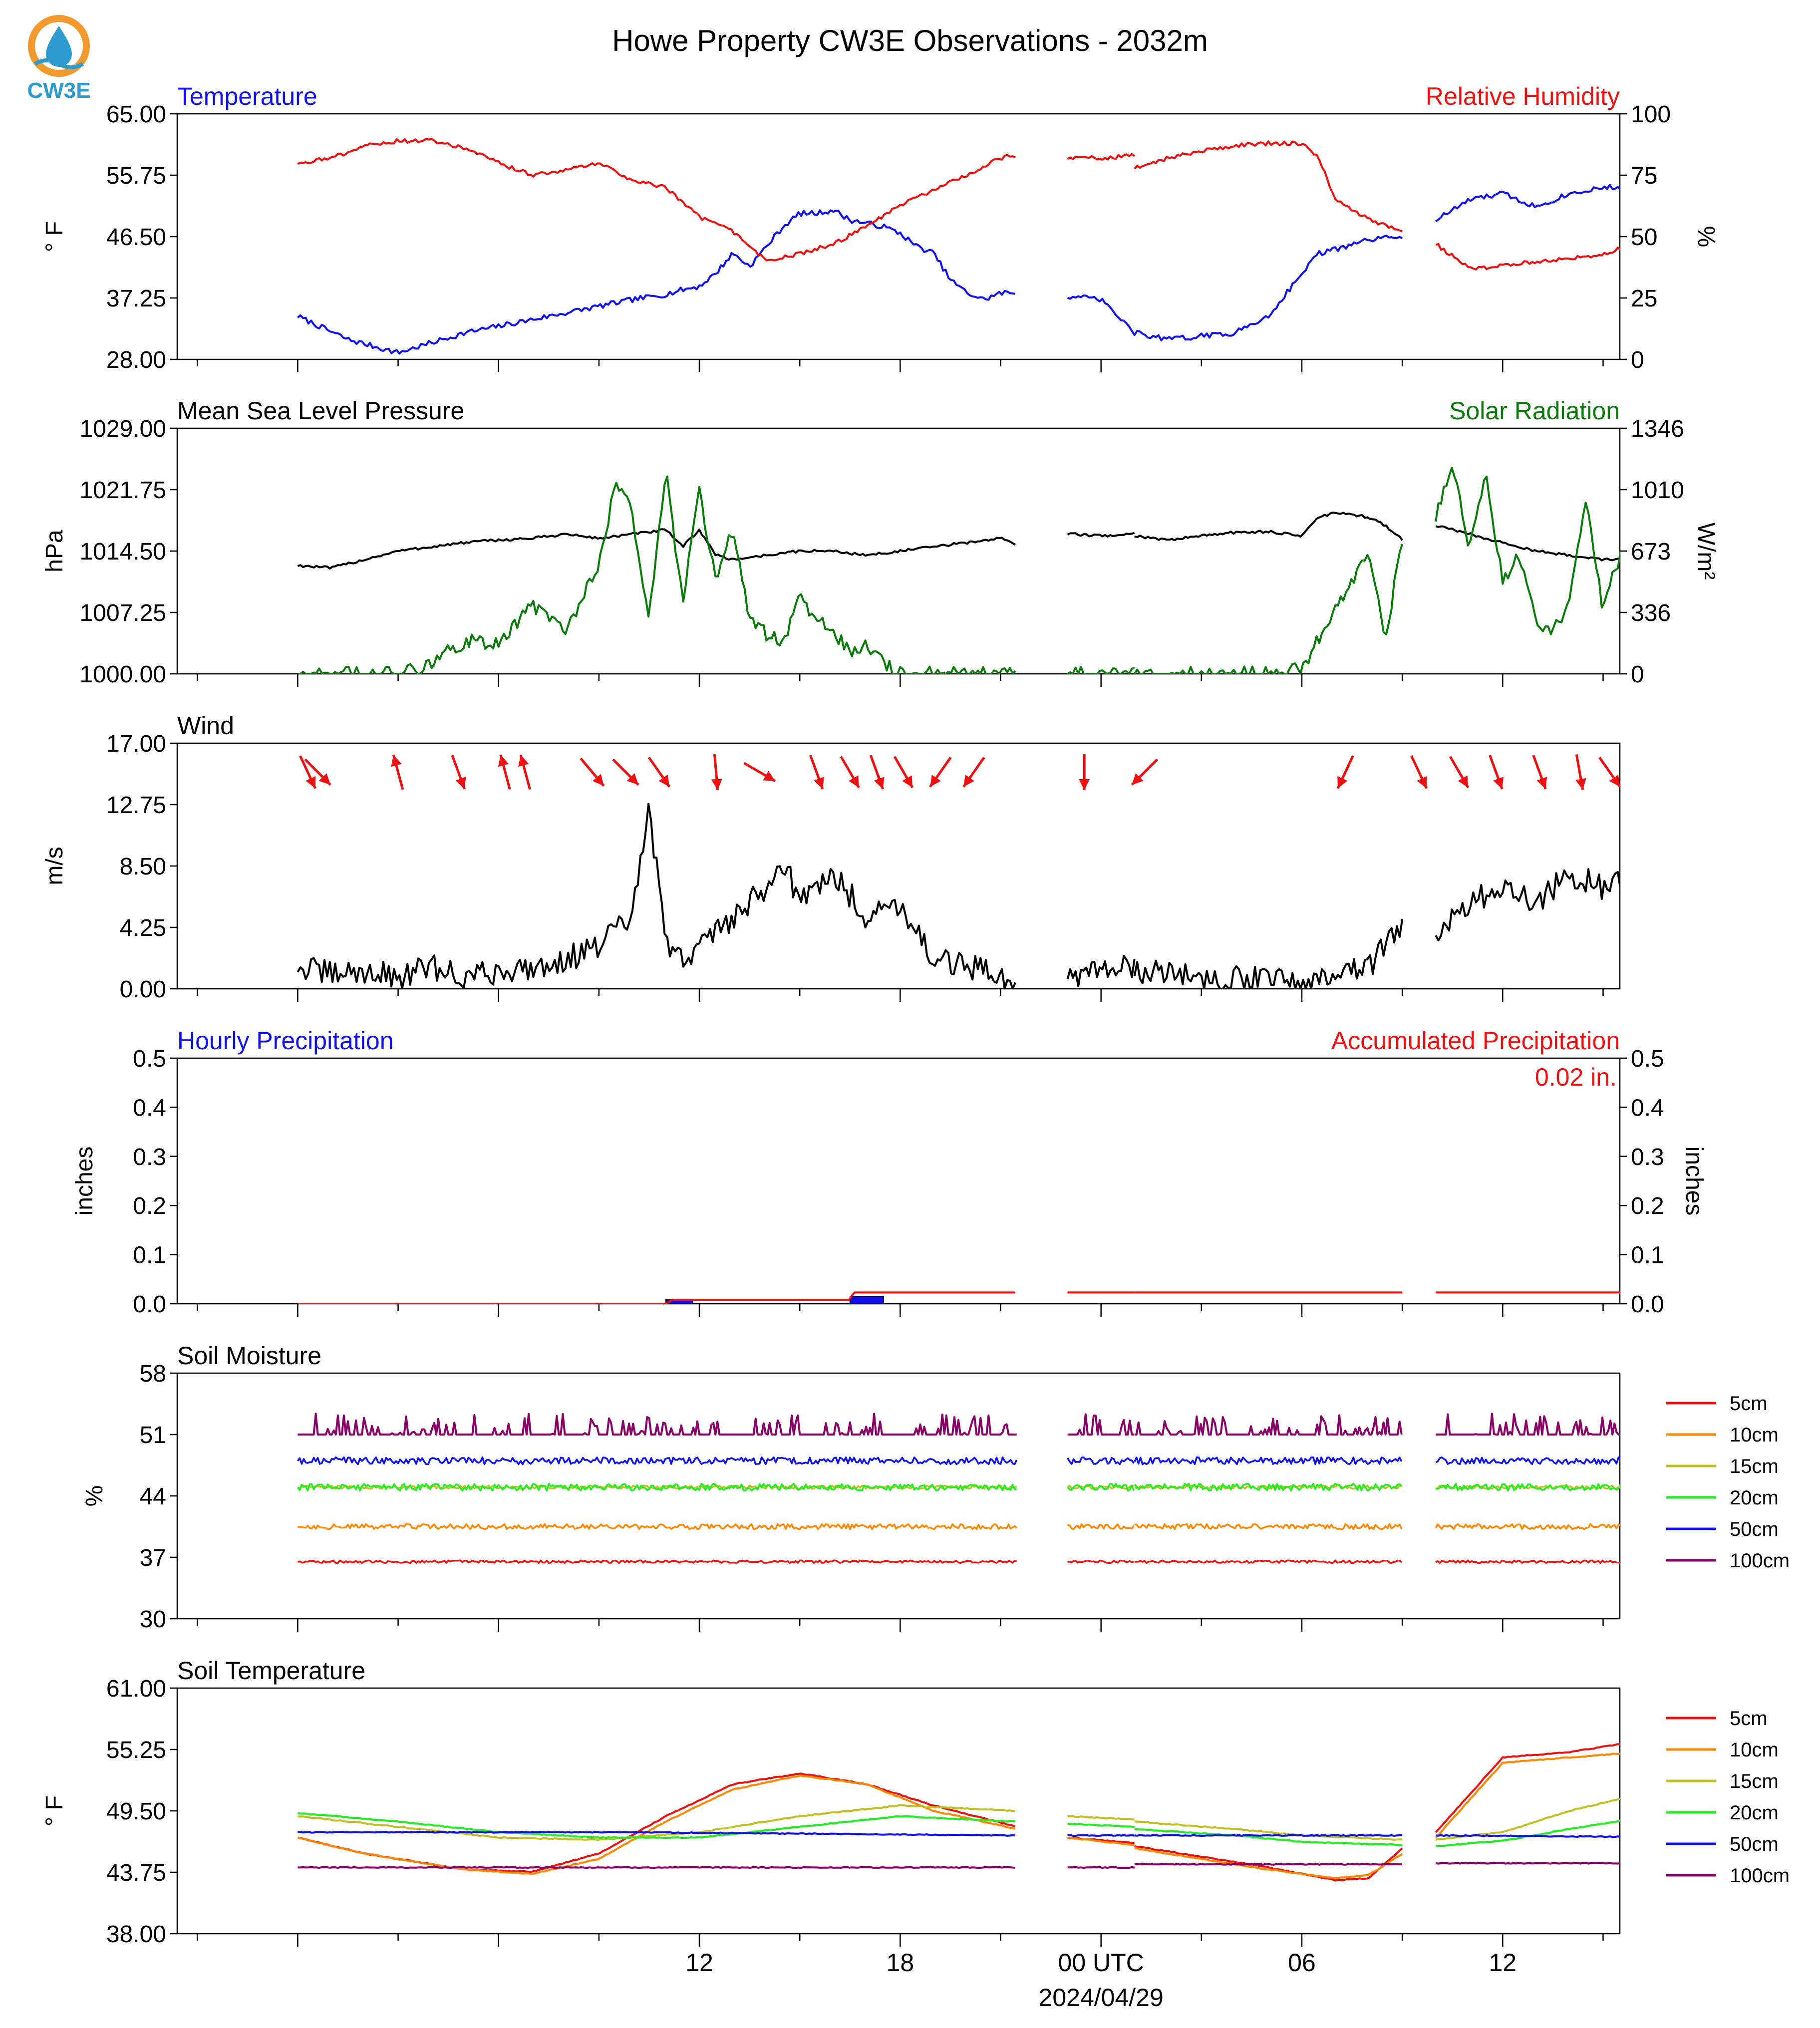 The height and width of the screenshot is (2028, 1820). What do you see at coordinates (153, 1558) in the screenshot?
I see `y-tick-label: 37` at bounding box center [153, 1558].